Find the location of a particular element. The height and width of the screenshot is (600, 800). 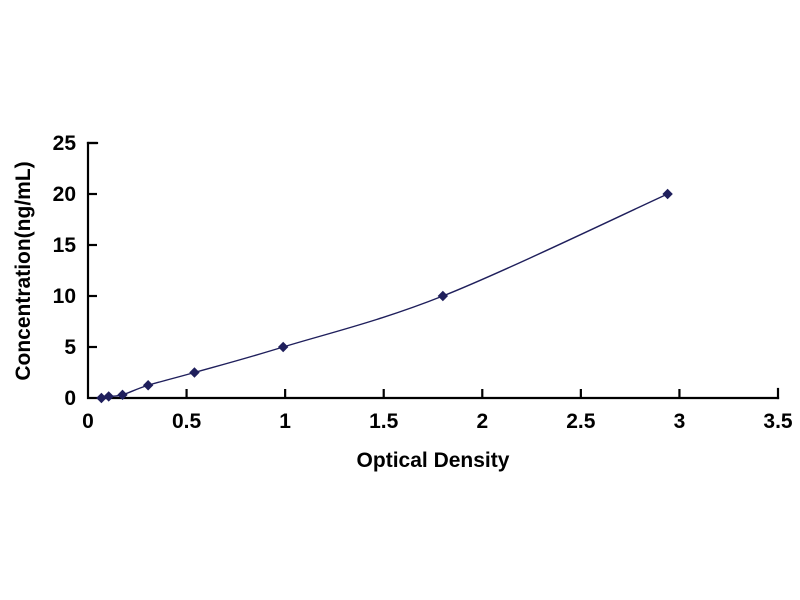

y-tick-label: 5 is located at coordinates (70, 347).